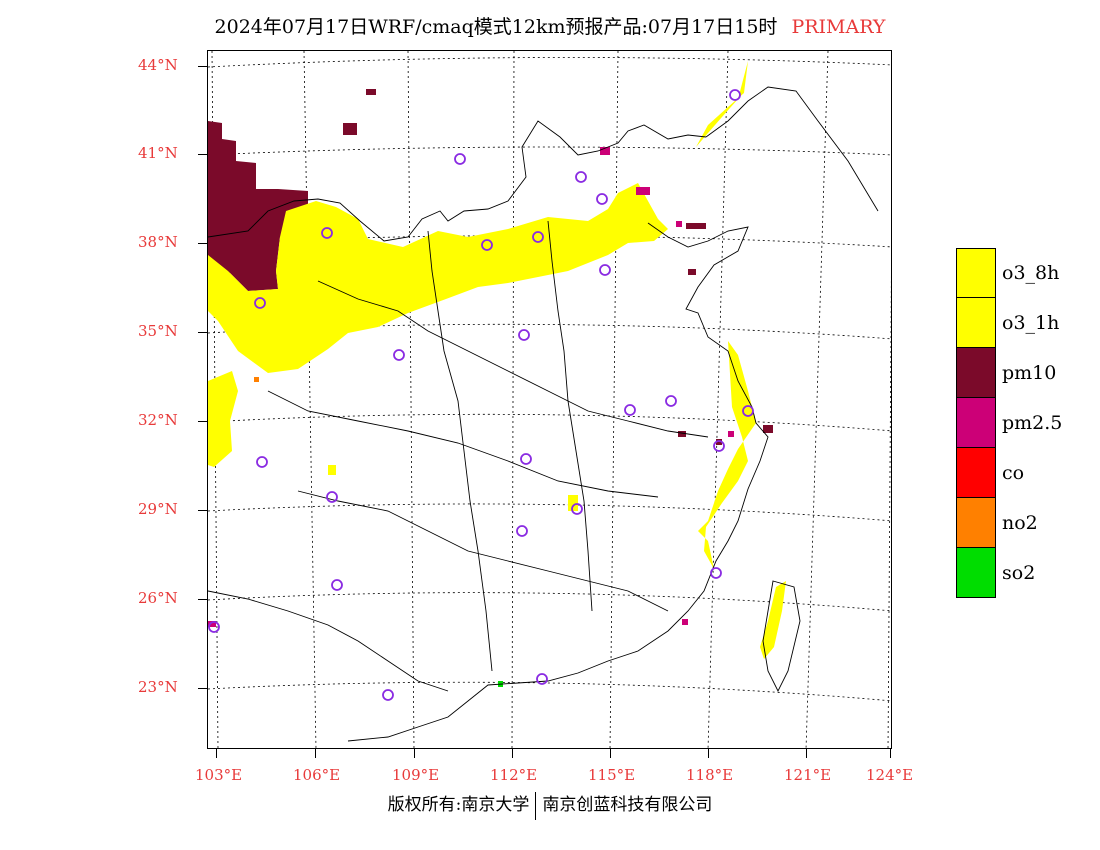 This screenshot has width=1100, height=850. I want to click on lat-label-41: 41°N, so click(158, 153).